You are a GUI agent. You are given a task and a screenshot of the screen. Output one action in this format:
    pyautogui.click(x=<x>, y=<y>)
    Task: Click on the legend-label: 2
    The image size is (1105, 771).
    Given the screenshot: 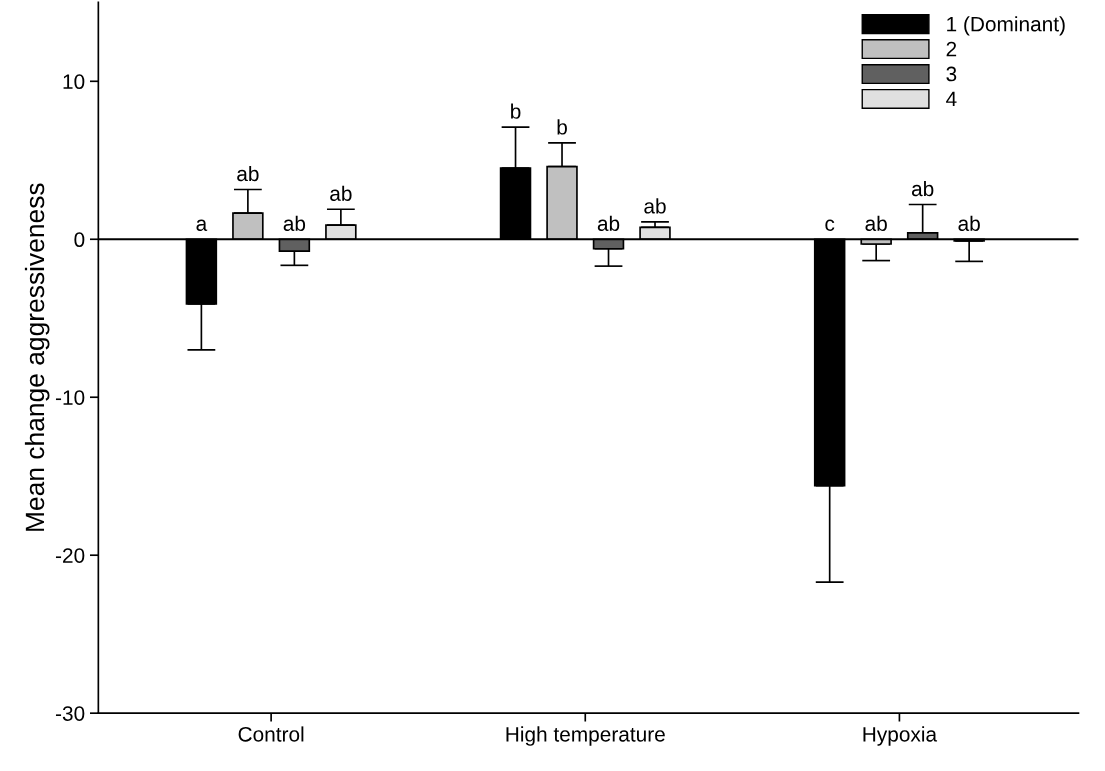 What is the action you would take?
    pyautogui.click(x=951, y=49)
    